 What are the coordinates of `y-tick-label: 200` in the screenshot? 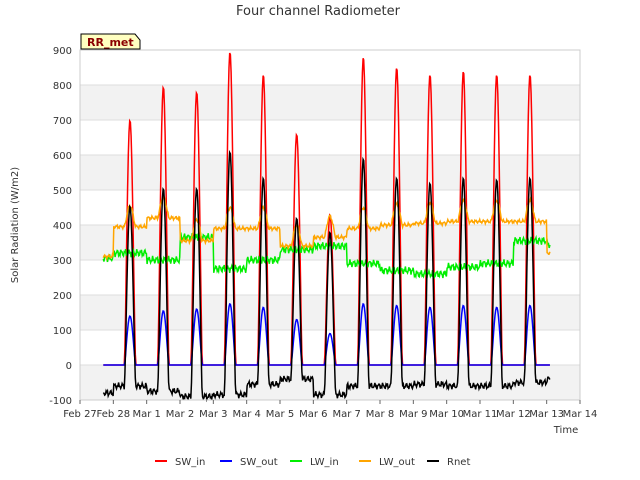 It's located at (62, 296).